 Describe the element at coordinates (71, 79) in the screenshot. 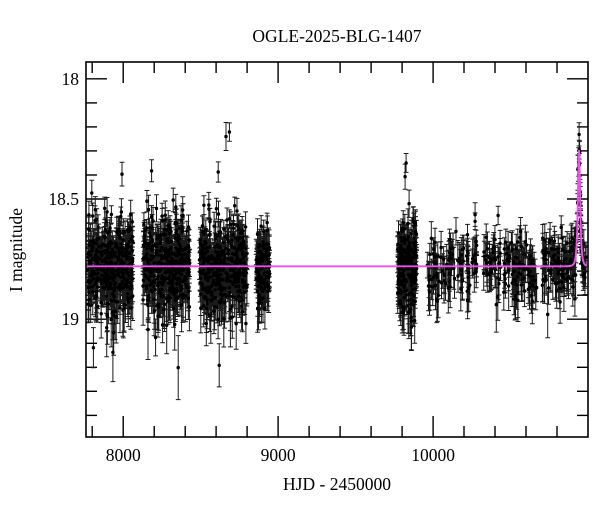

I see `y-tick-label: 18` at that location.